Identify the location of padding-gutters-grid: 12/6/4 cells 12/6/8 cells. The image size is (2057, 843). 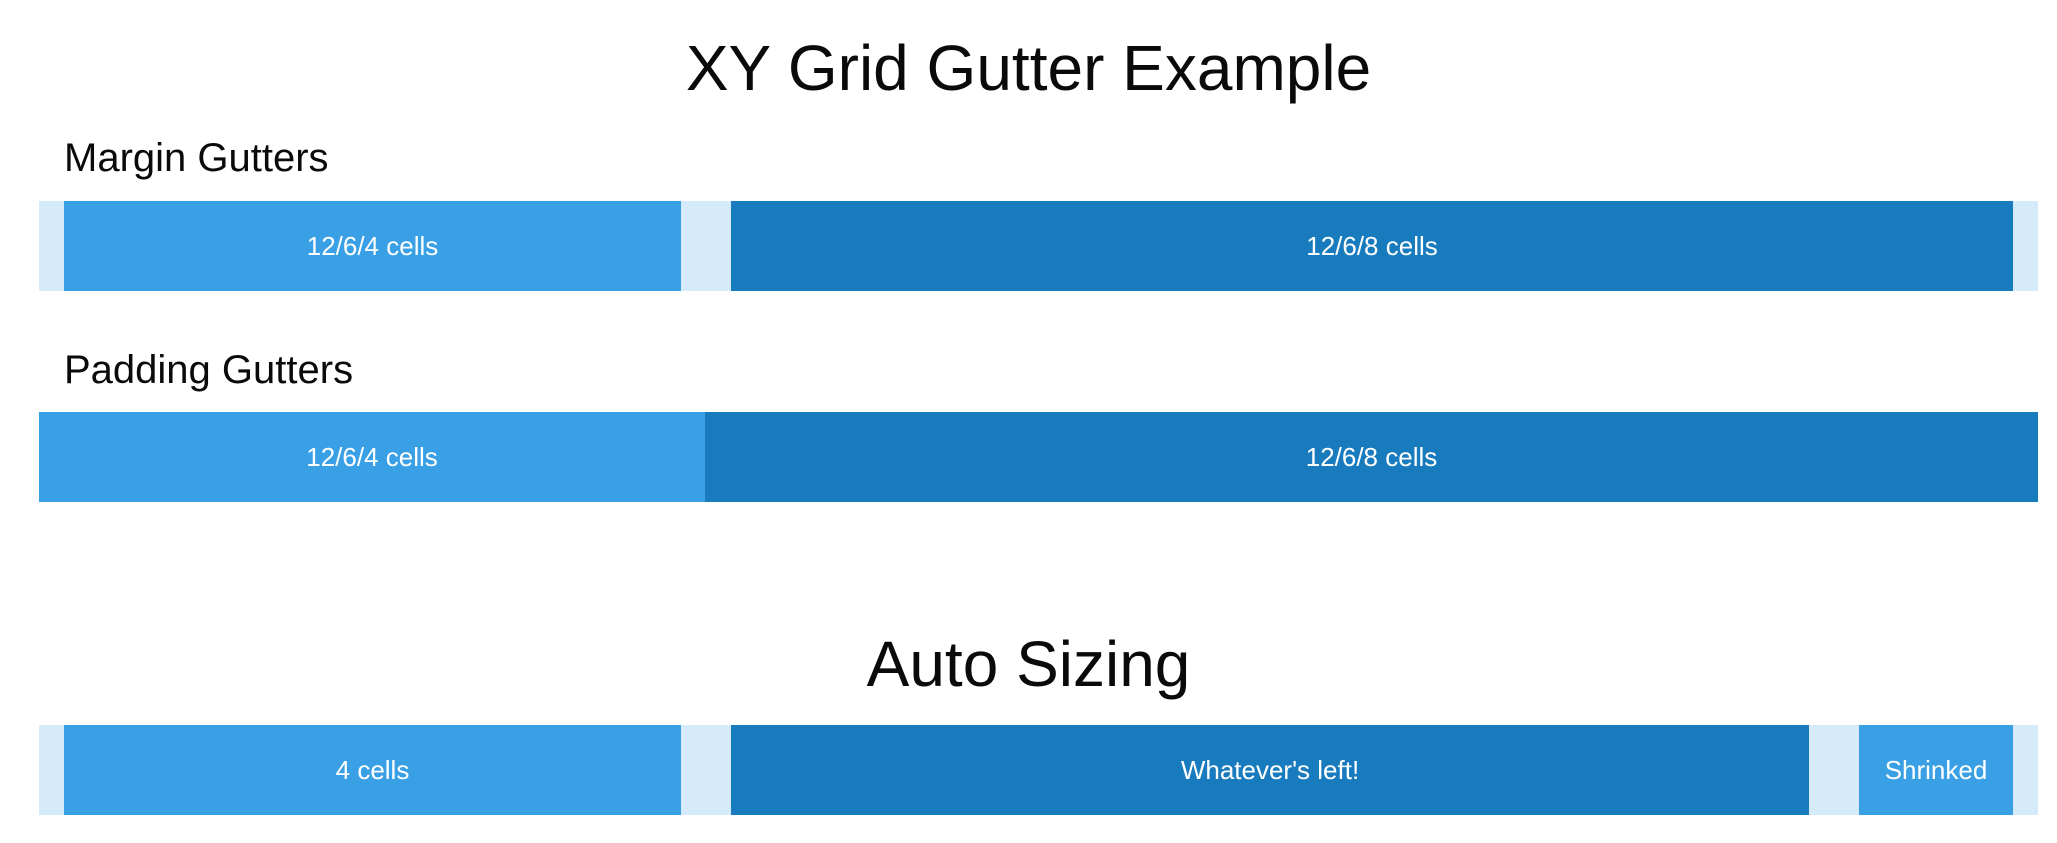
(1038, 457).